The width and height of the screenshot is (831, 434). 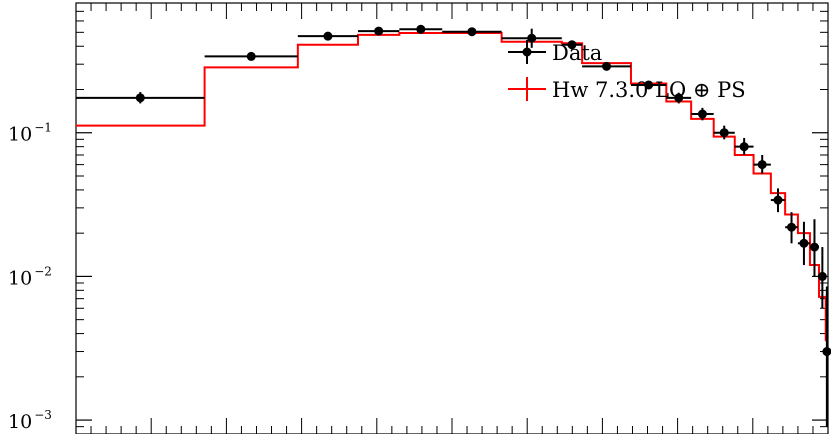 What do you see at coordinates (527, 52) in the screenshot?
I see `legend-marker-data-point` at bounding box center [527, 52].